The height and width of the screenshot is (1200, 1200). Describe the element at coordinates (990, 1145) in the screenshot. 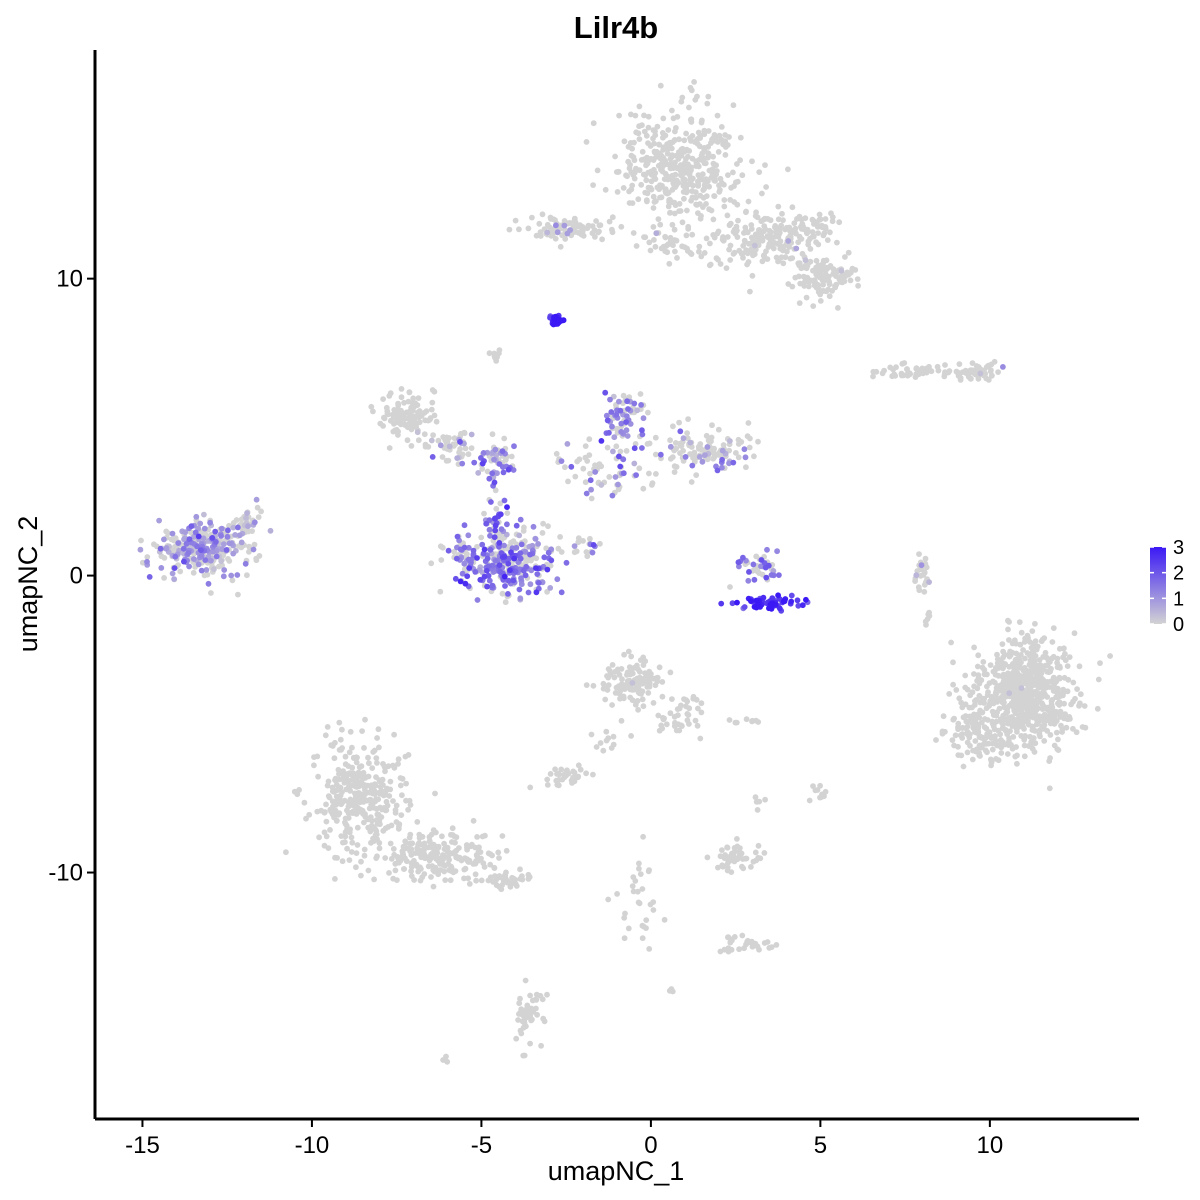

I see `x-tick-label: 10` at that location.